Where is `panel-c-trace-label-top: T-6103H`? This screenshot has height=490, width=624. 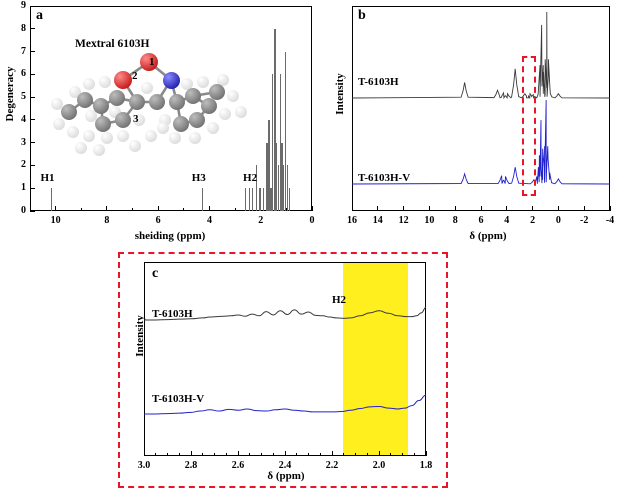 panel-c-trace-label-top: T-6103H is located at coordinates (172, 314).